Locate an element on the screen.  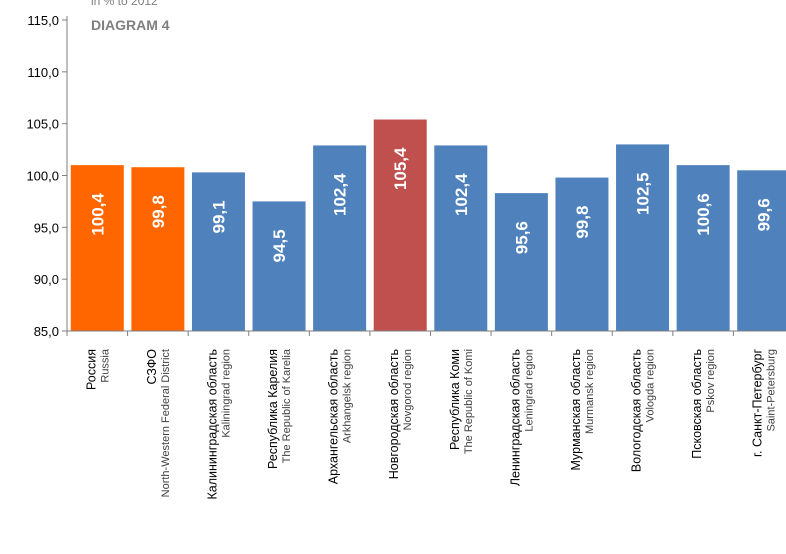
category-label-ru: СЗФО is located at coordinates (152, 367).